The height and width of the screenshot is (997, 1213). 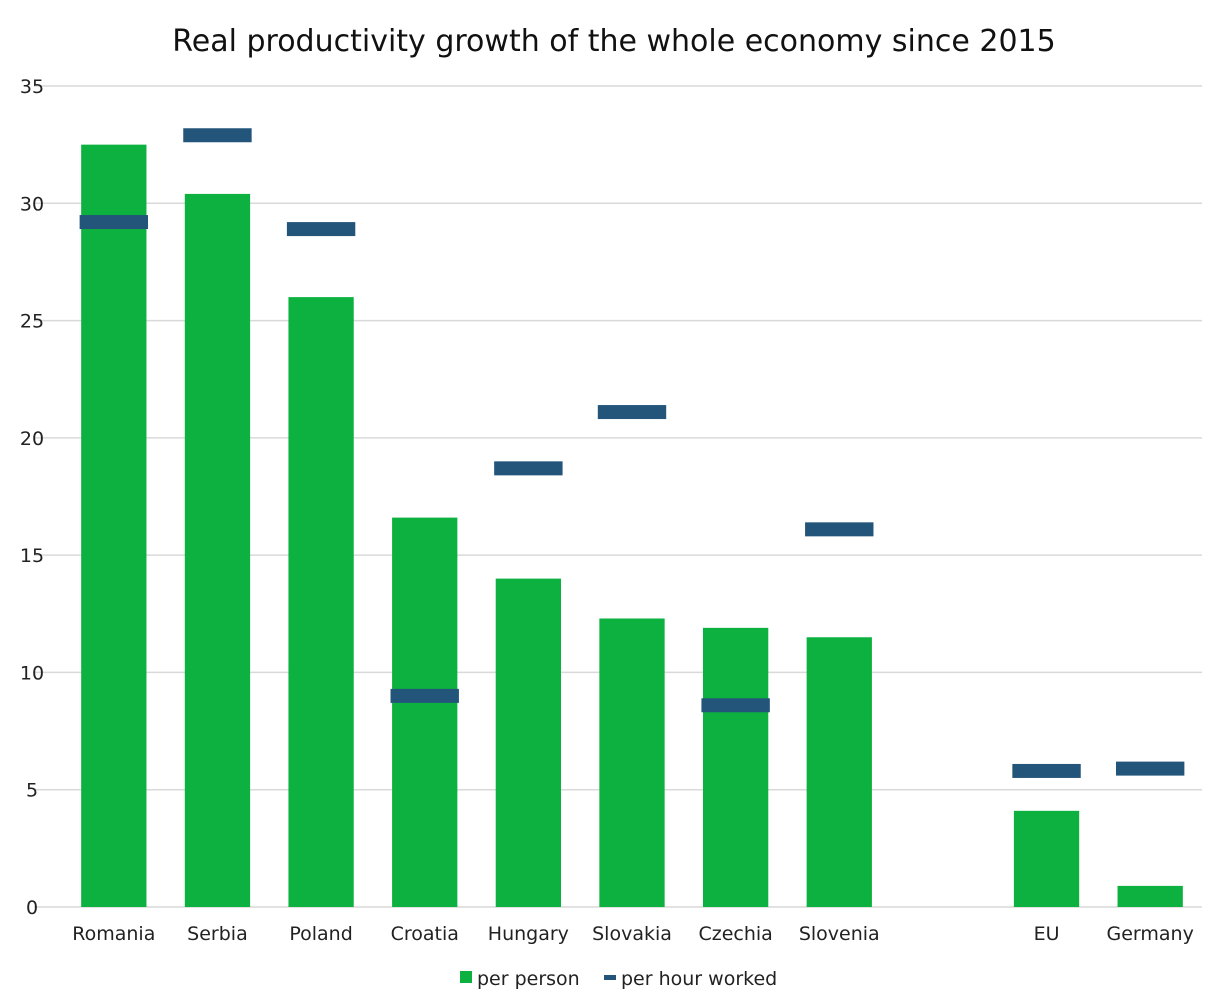 I want to click on legend-swatch-per-hour-worked, so click(x=610, y=977).